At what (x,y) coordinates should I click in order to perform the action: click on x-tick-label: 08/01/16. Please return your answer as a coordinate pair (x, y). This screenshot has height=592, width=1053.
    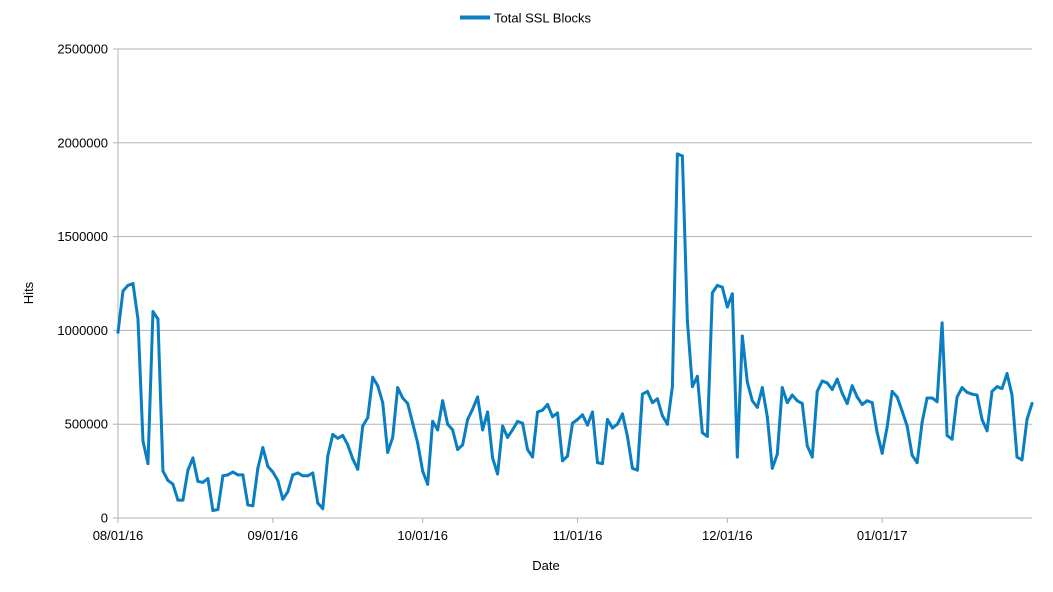
    Looking at the image, I should click on (118, 535).